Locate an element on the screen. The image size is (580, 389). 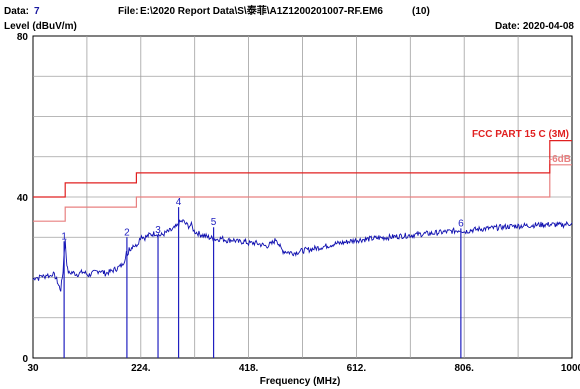
data-value: 7 is located at coordinates (37, 11).